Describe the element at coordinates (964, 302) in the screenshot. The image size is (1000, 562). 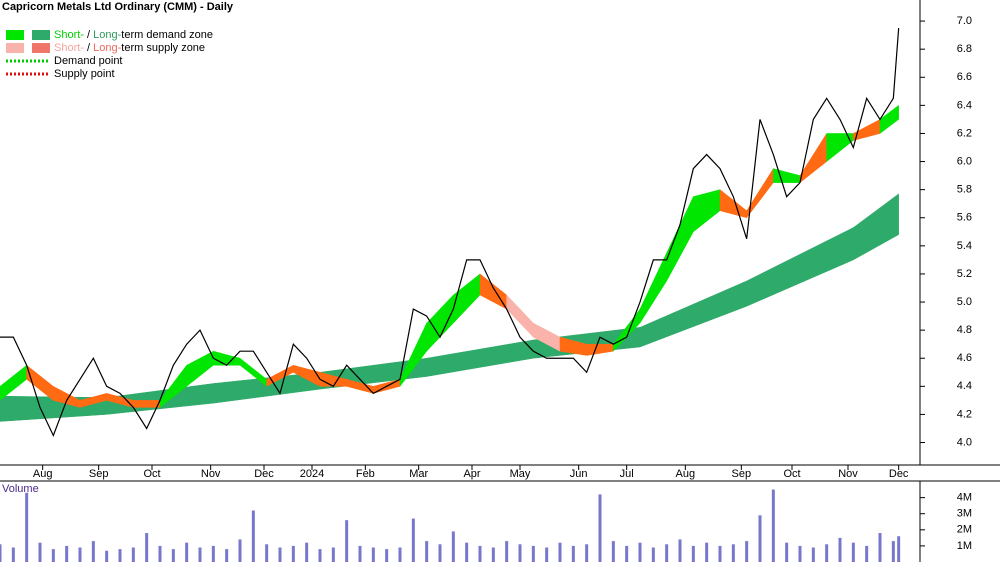
I see `y-tick-label: 5.0` at that location.